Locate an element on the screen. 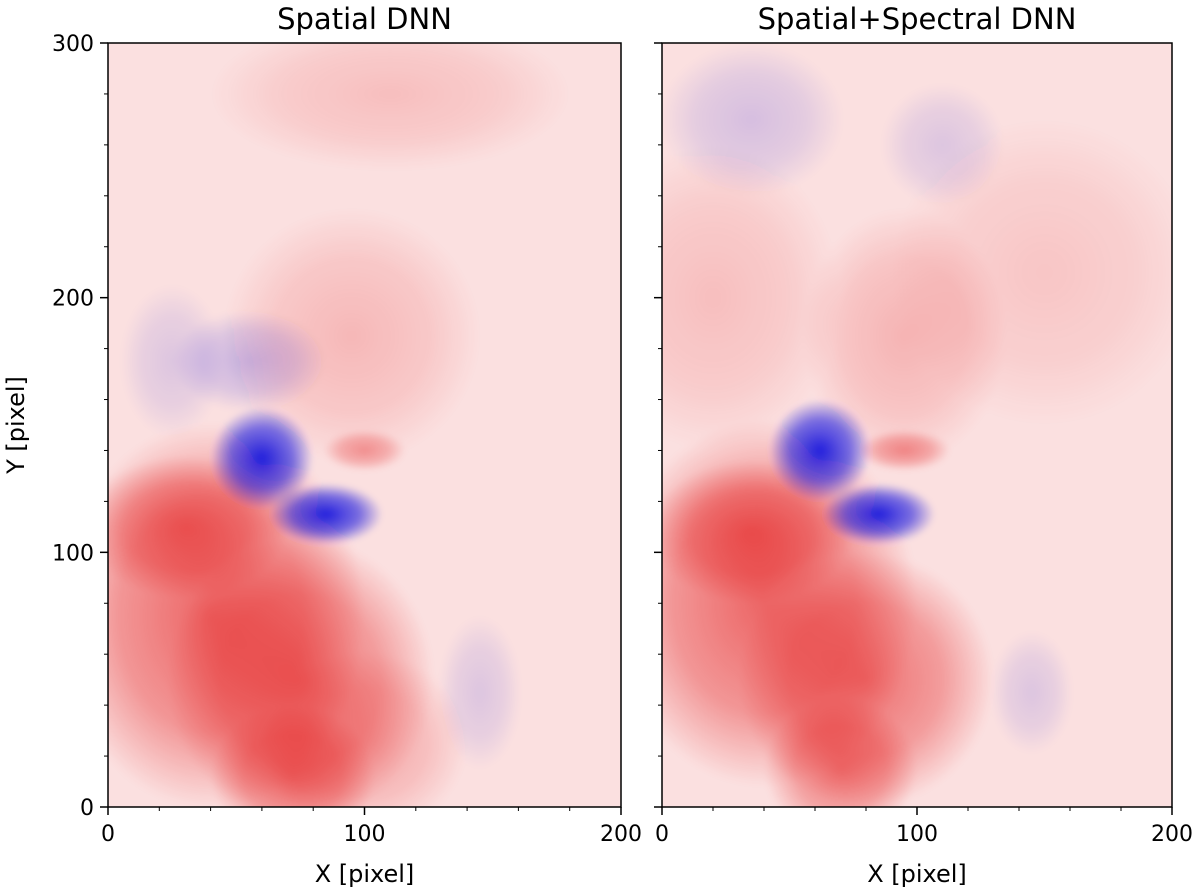 This screenshot has width=1200, height=894. y-axis-label: Y [pixel] is located at coordinates (16, 425).